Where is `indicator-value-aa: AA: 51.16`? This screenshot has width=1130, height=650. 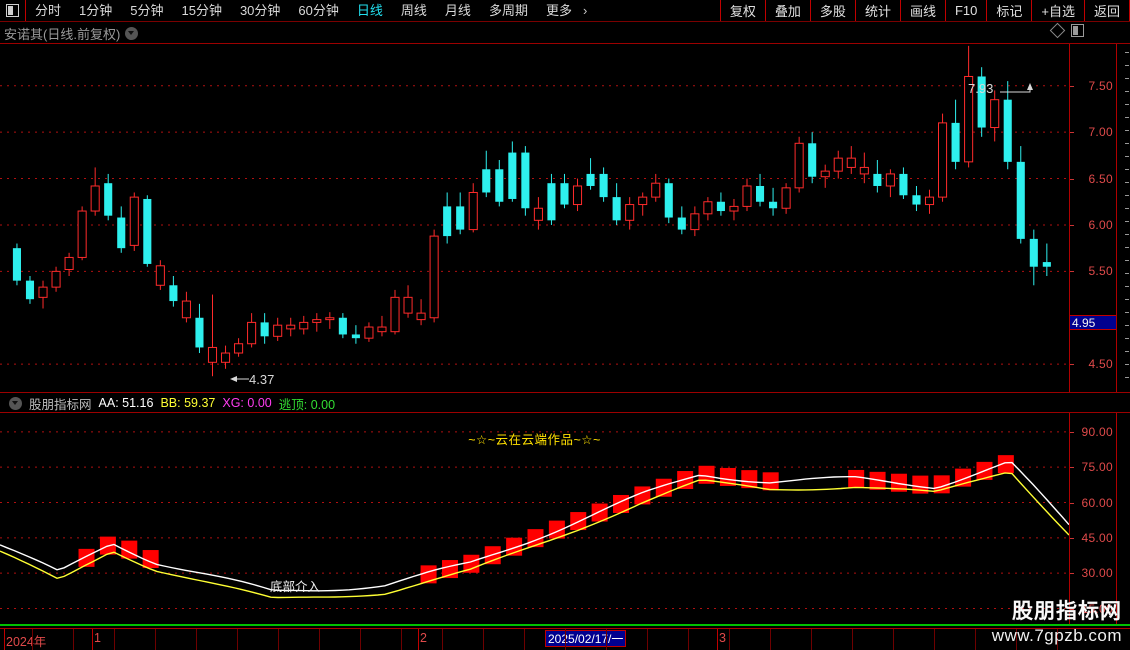 indicator-value-aa: AA: 51.16 is located at coordinates (126, 403).